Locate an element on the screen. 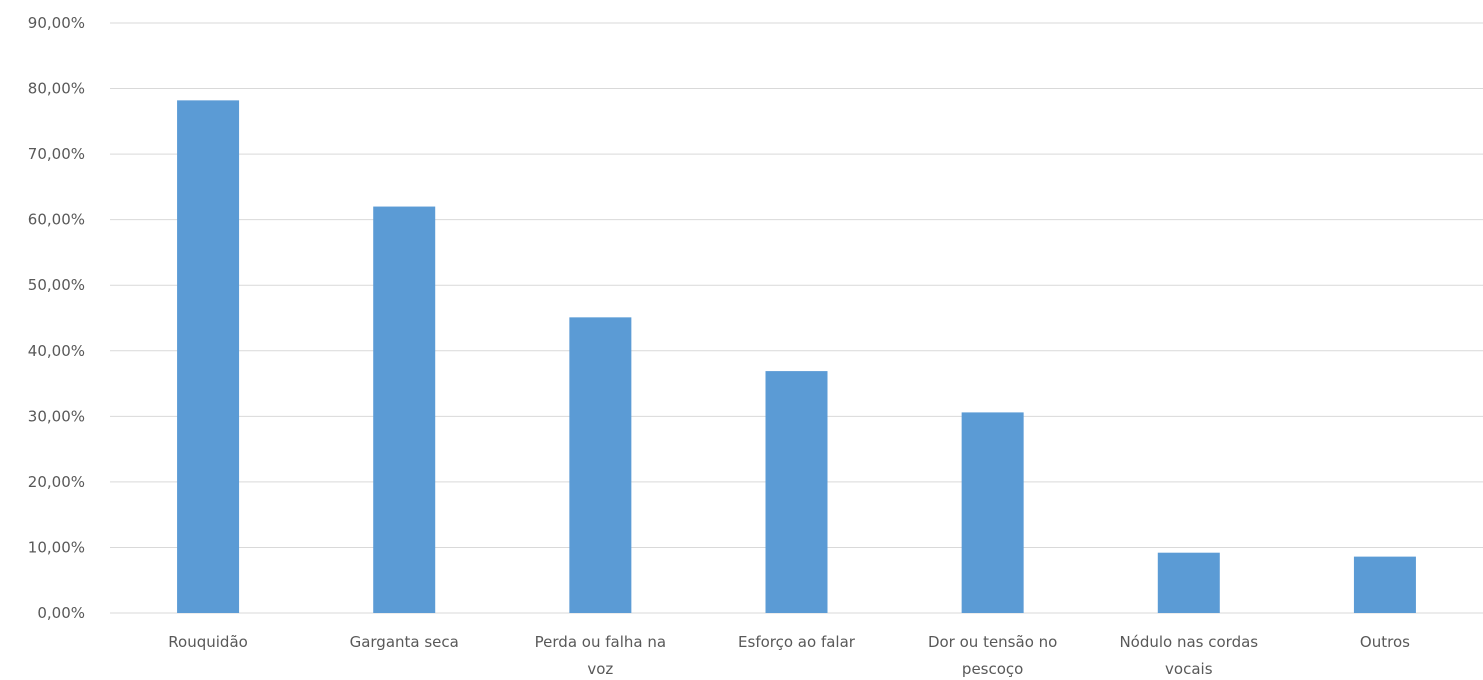  y-tick-label: 20,00% is located at coordinates (56, 482).